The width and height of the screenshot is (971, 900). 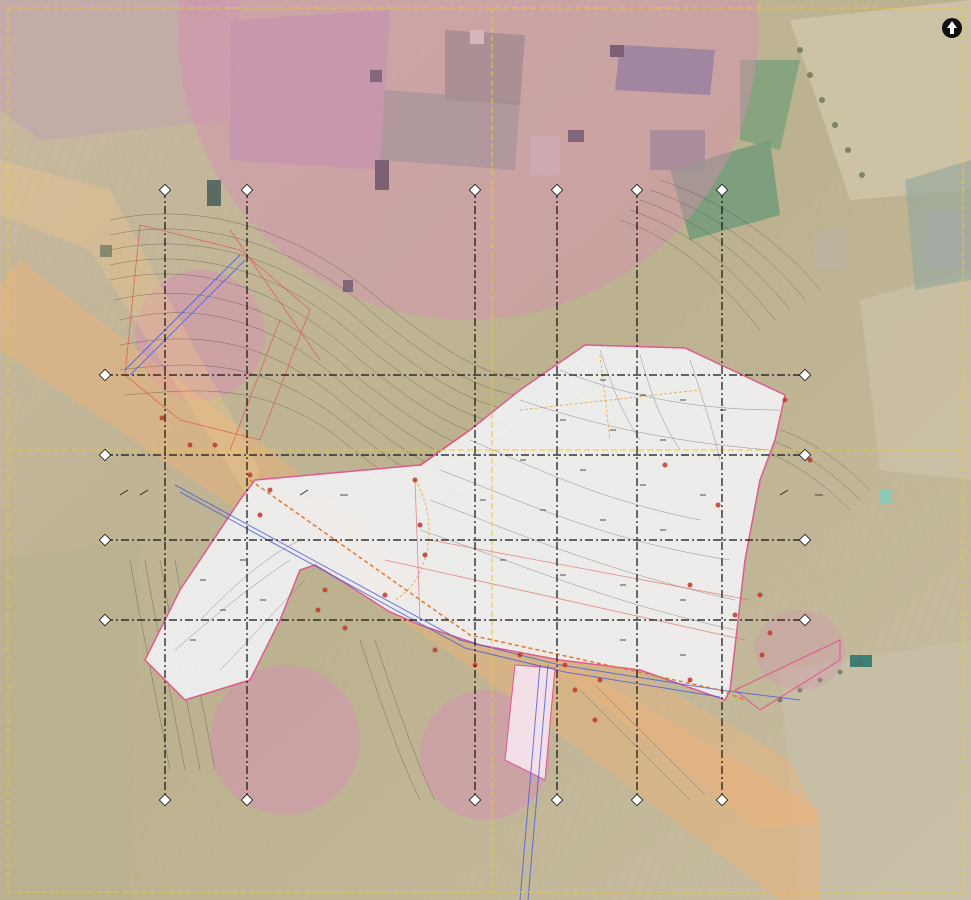 What do you see at coordinates (497, 590) in the screenshot?
I see `access-route` at bounding box center [497, 590].